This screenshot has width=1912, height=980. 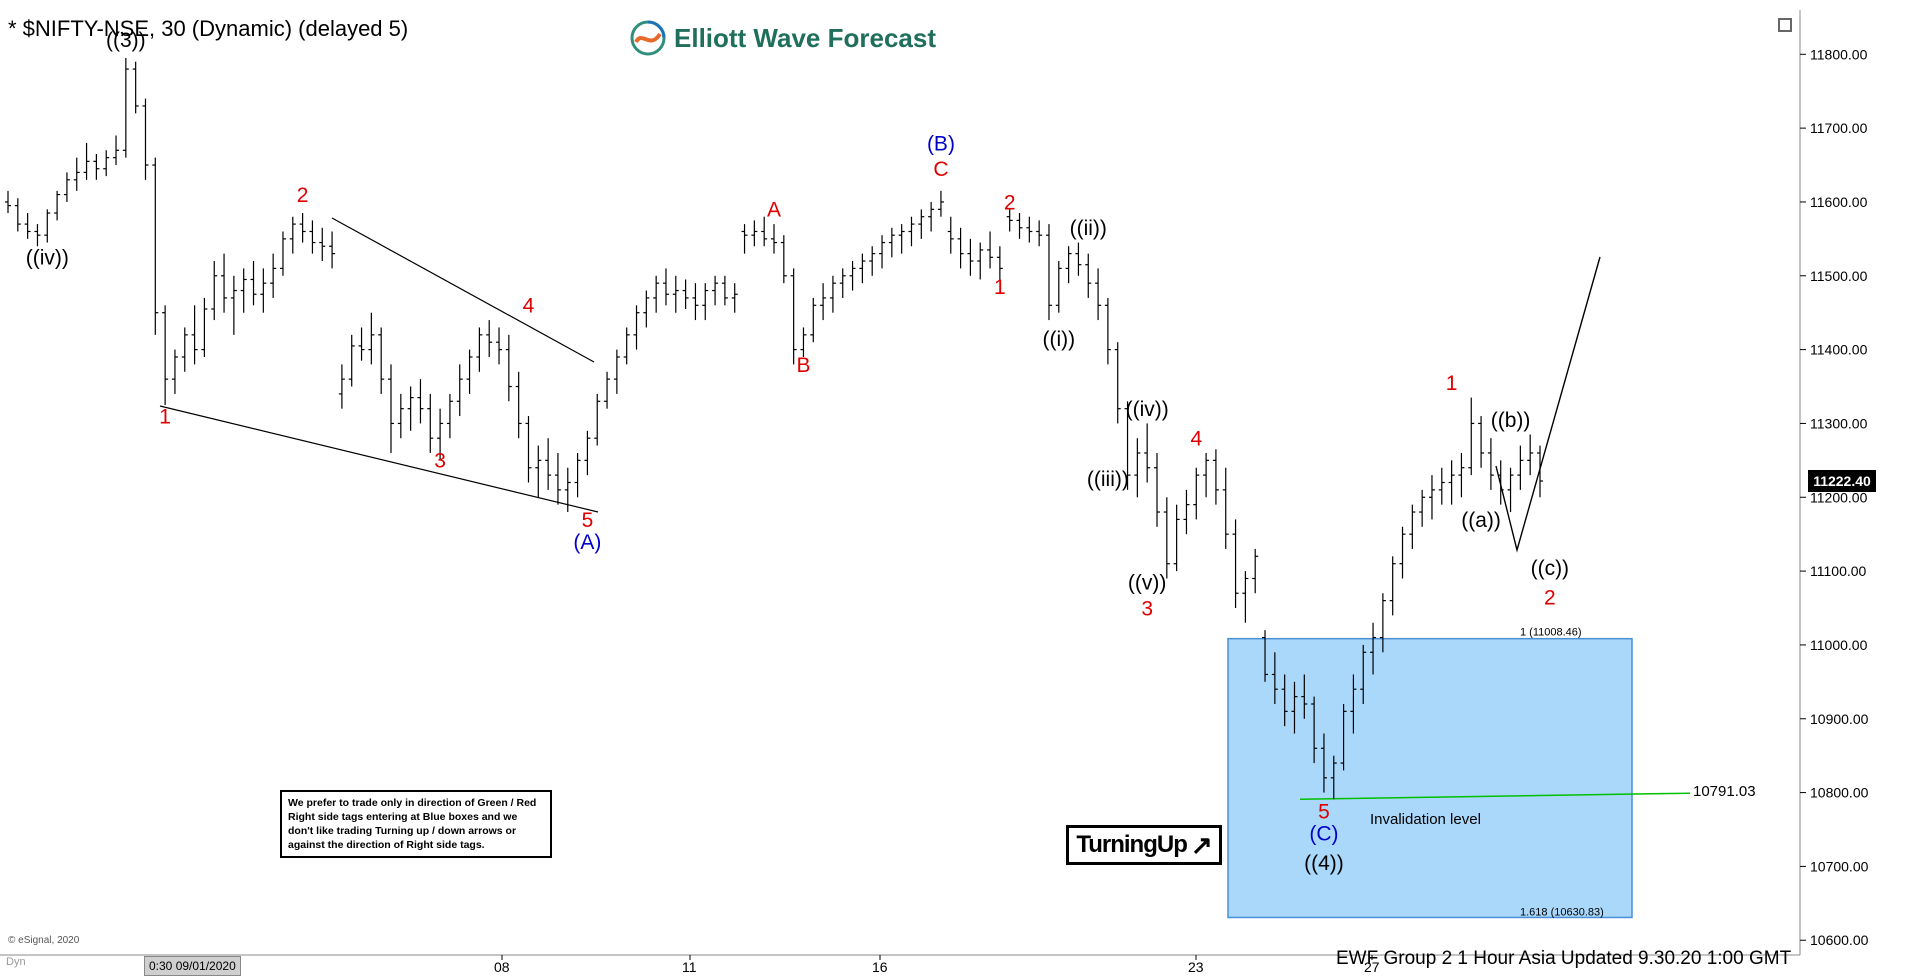 What do you see at coordinates (1550, 568) in the screenshot?
I see `wave-label: ((c))` at bounding box center [1550, 568].